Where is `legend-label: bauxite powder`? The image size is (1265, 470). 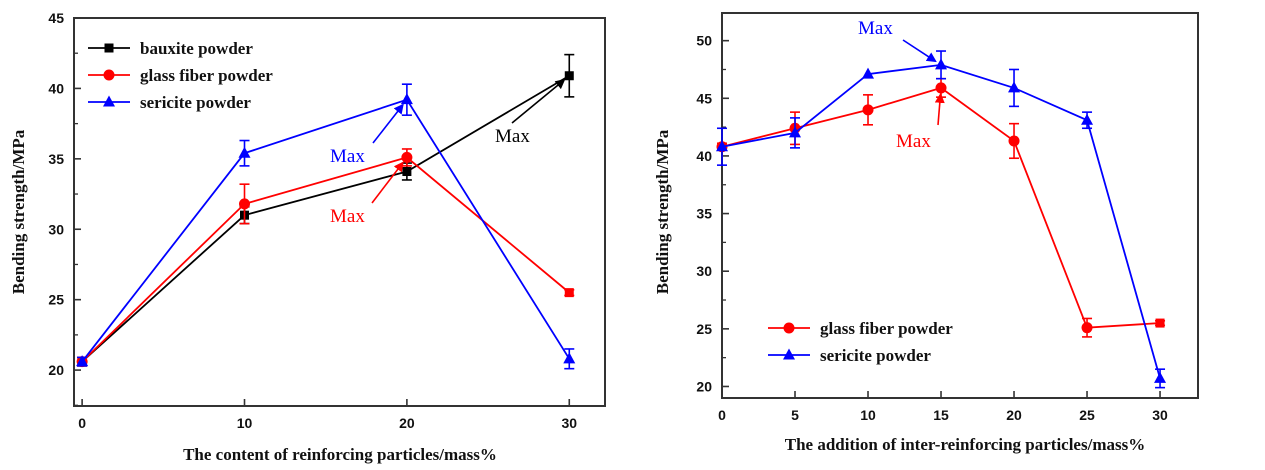
legend-label: bauxite powder is located at coordinates (196, 48).